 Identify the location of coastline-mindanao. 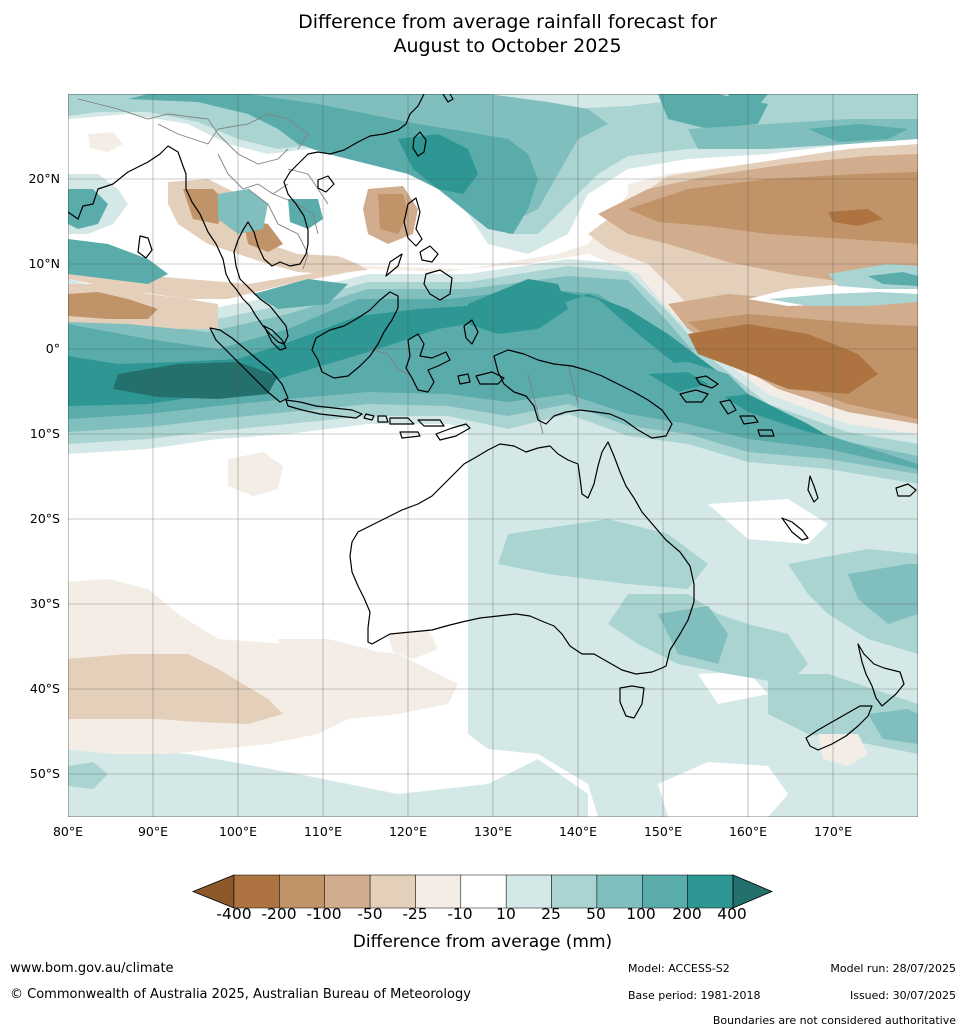
(438, 285).